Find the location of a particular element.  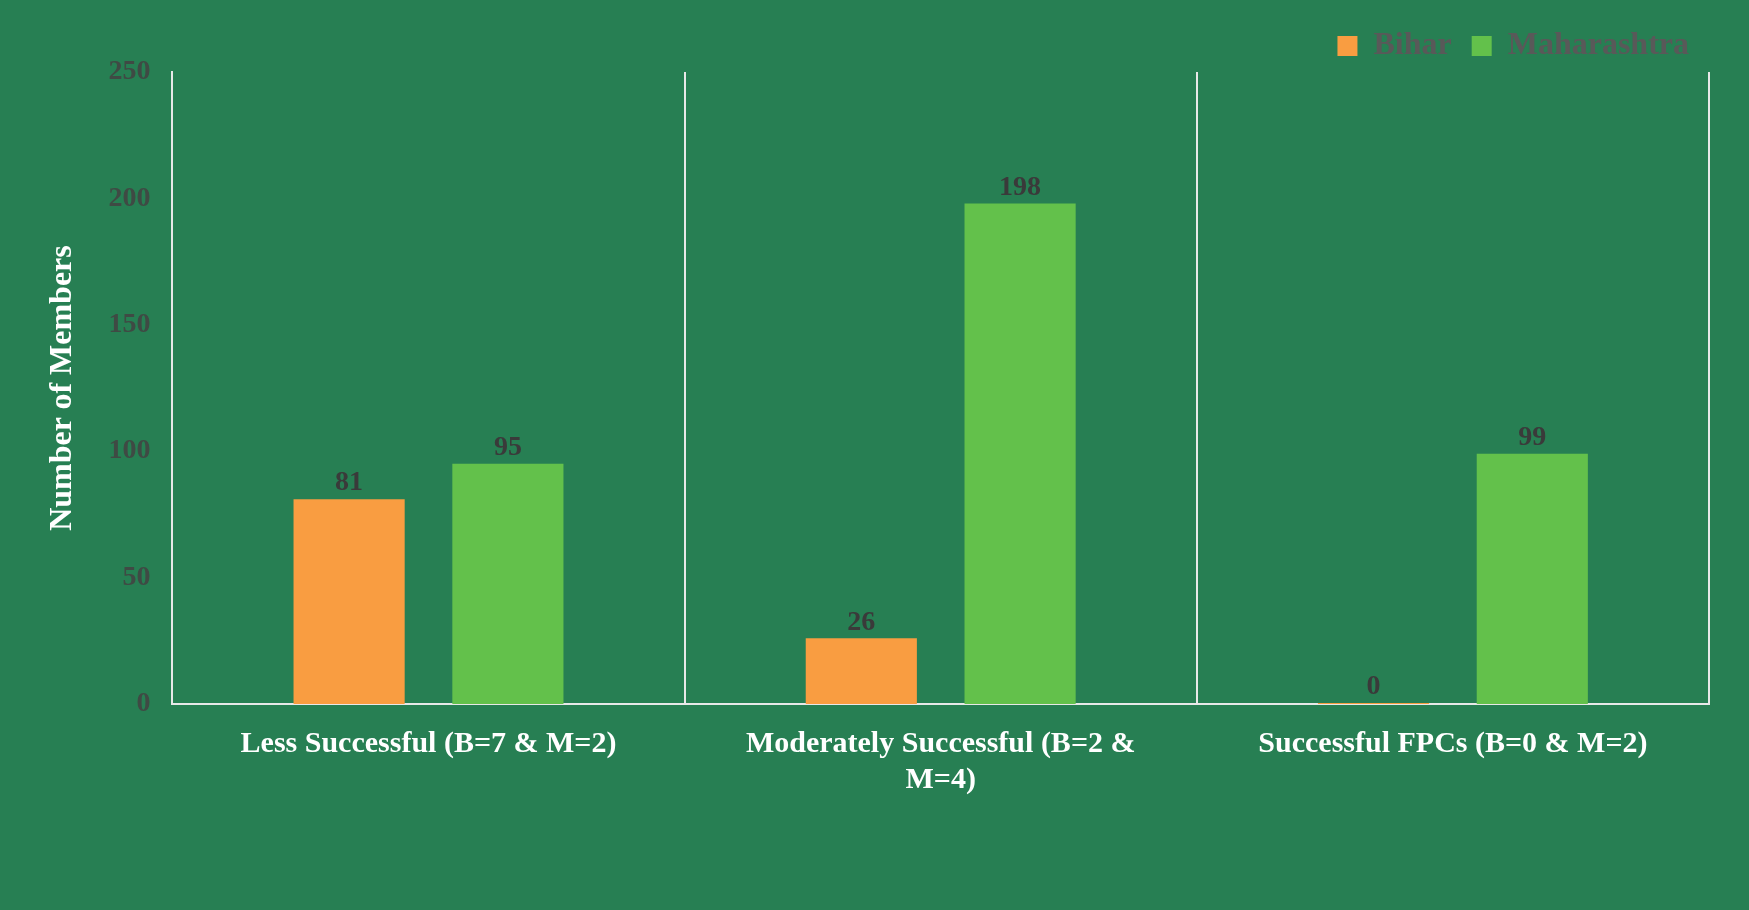

x-tick-label: Successful FPCs (B=0 & M=2) is located at coordinates (1453, 741).